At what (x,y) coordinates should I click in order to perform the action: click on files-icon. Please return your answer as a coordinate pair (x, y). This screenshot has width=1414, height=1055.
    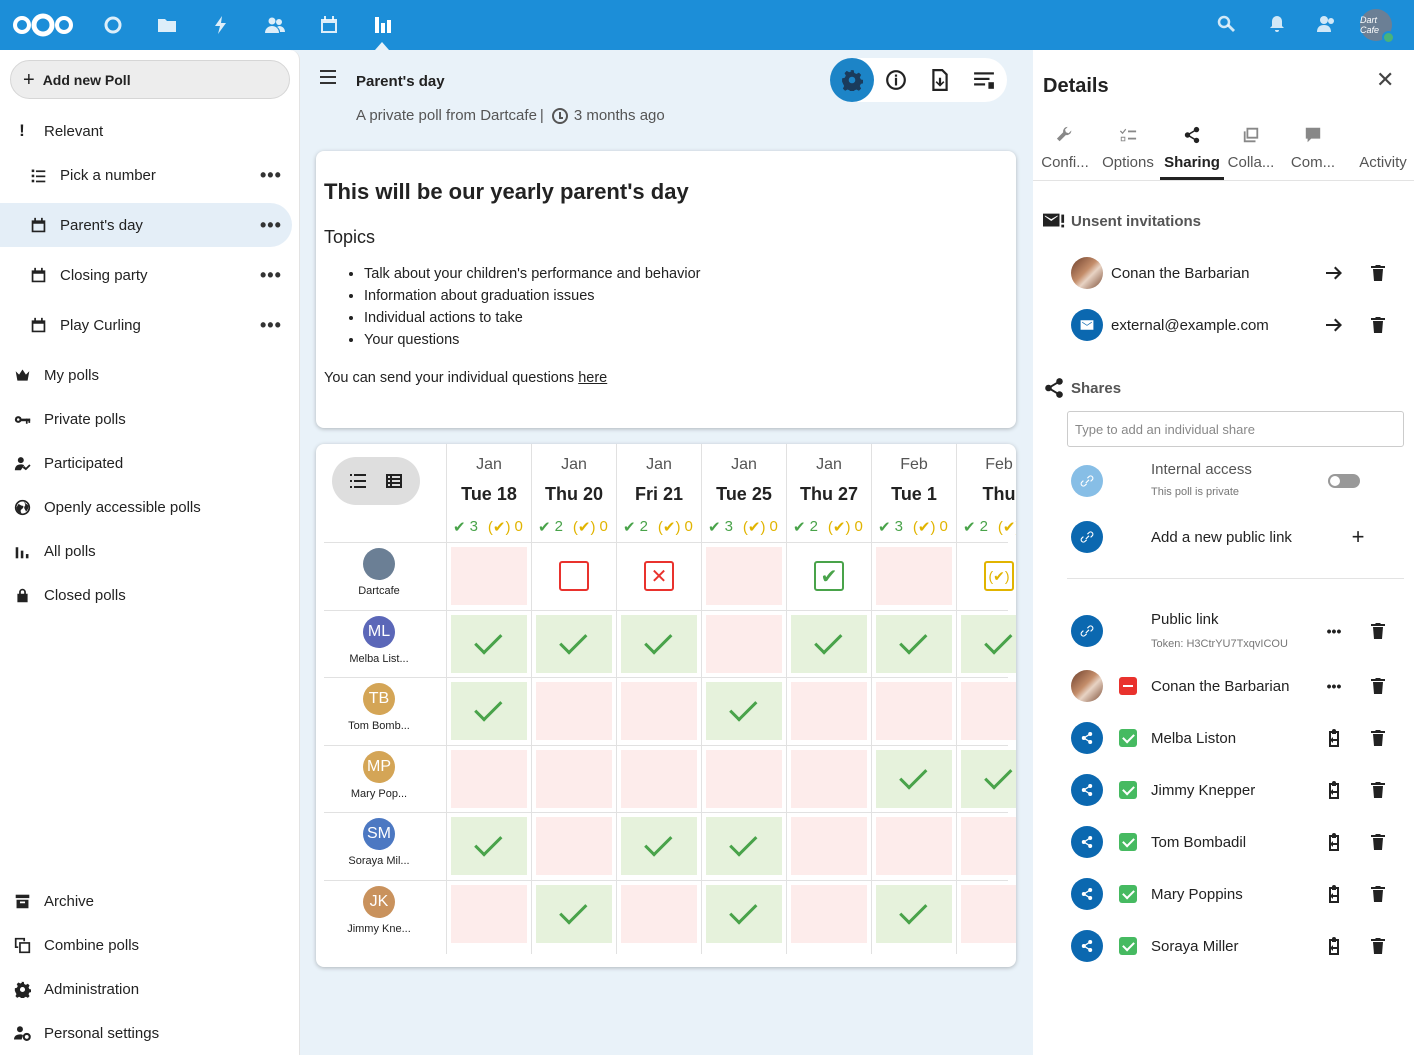
    Looking at the image, I should click on (167, 25).